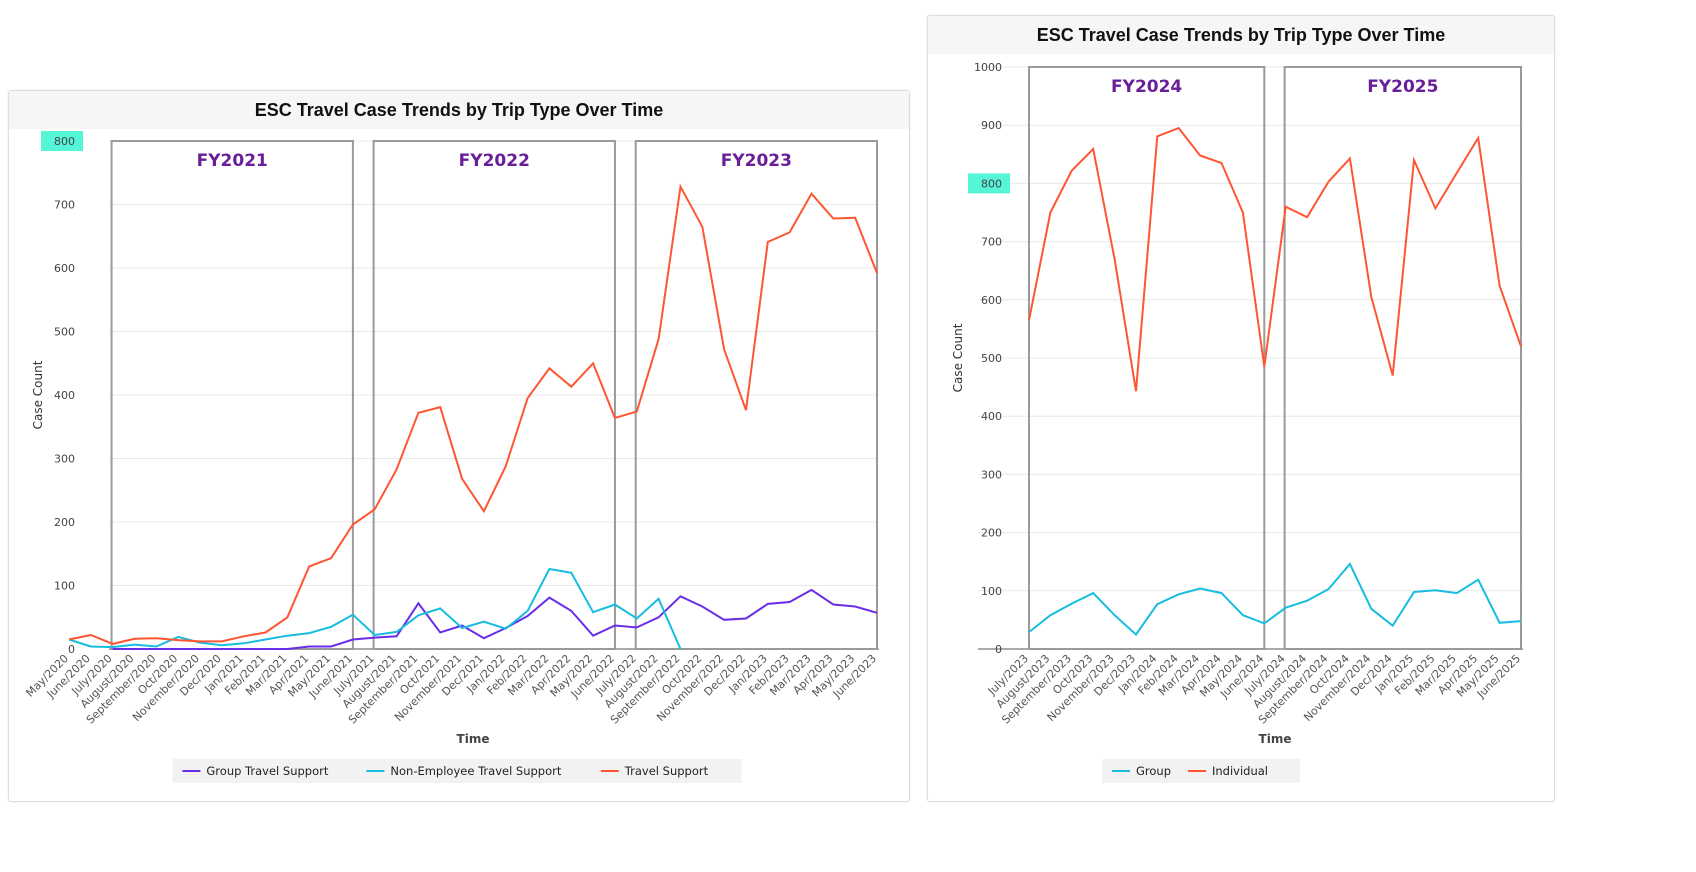  Describe the element at coordinates (756, 161) in the screenshot. I see `fiscal-year-label: FY2023` at that location.